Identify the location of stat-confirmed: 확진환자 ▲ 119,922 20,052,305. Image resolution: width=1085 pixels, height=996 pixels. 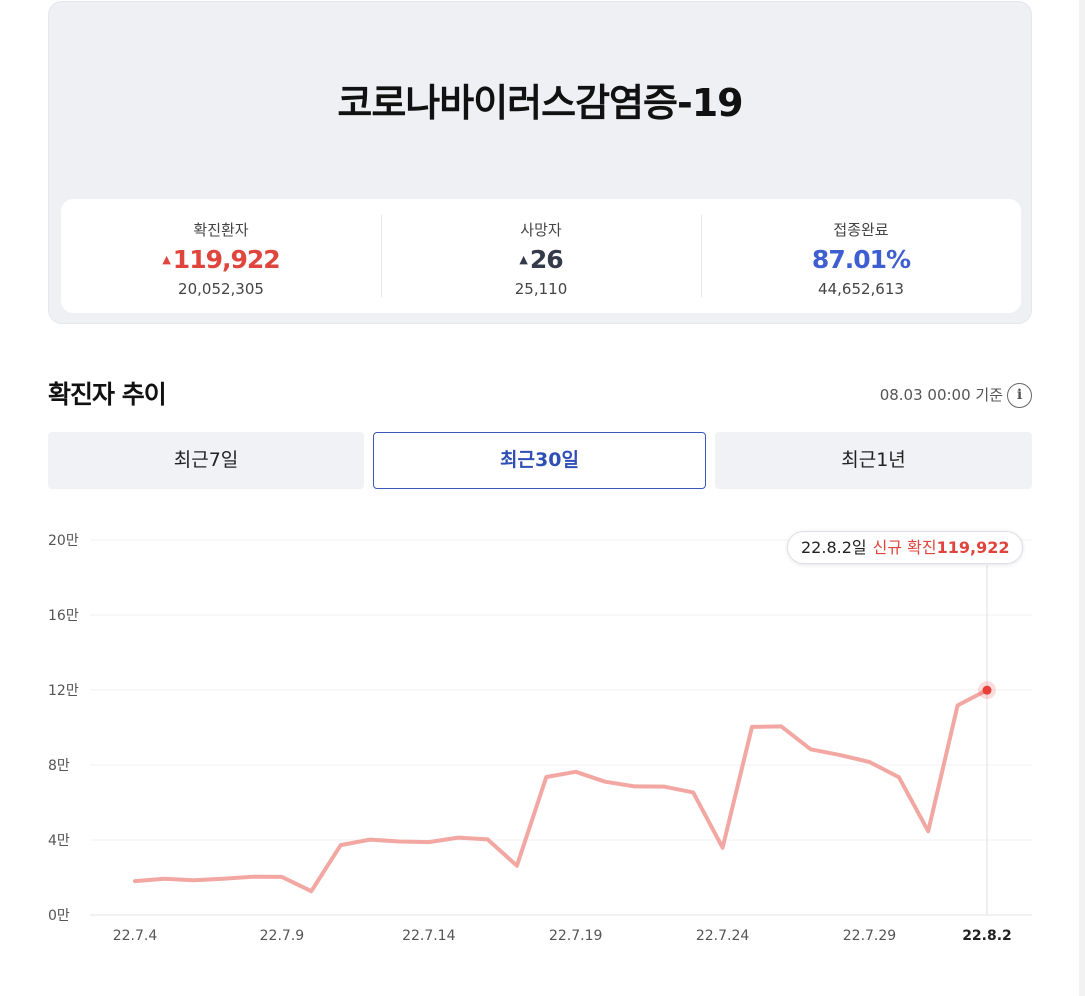
(221, 256).